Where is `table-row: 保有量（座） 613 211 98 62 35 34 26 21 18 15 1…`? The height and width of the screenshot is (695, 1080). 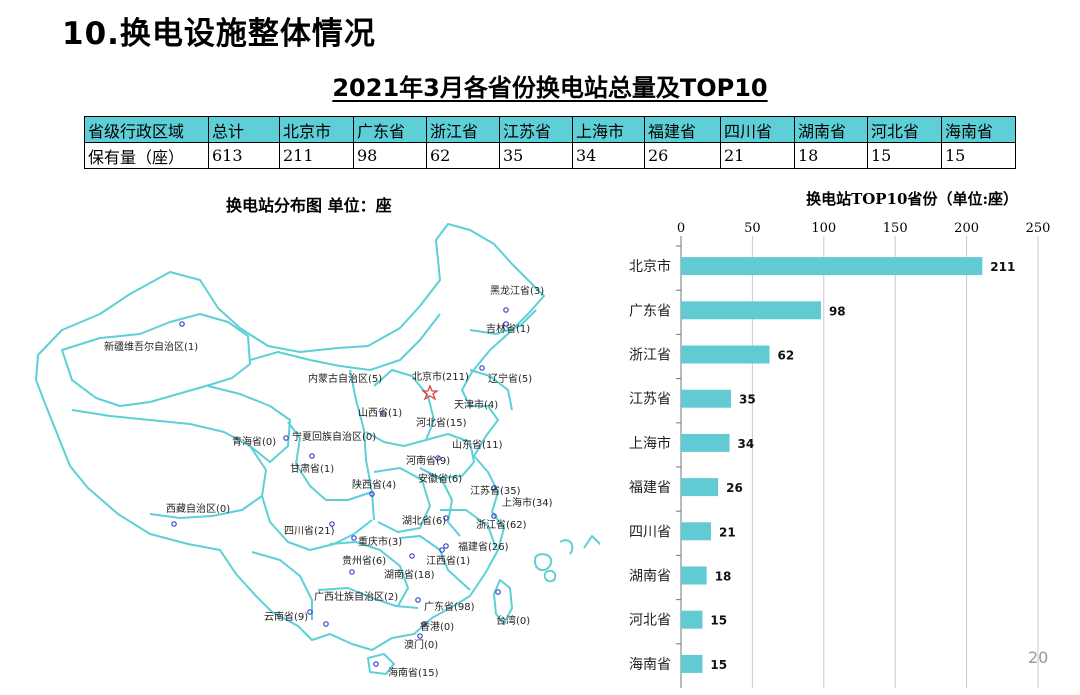
table-row: 保有量（座） 613 211 98 62 35 34 26 21 18 15 1… is located at coordinates (550, 155).